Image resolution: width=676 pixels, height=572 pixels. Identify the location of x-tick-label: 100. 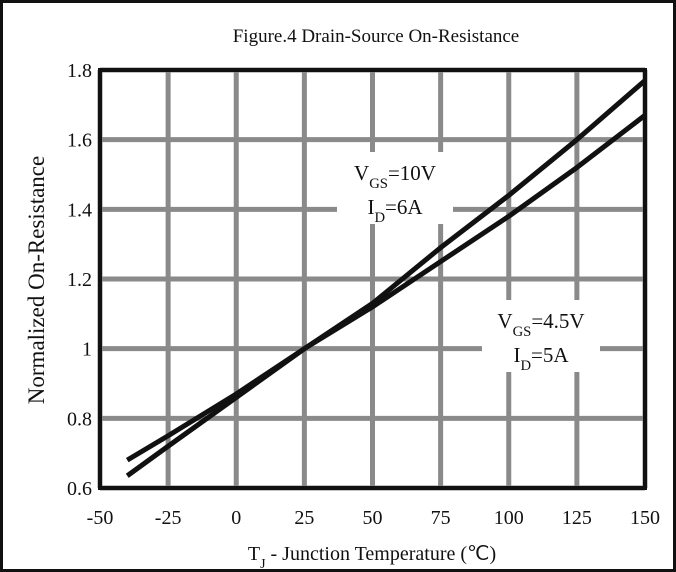
(509, 518).